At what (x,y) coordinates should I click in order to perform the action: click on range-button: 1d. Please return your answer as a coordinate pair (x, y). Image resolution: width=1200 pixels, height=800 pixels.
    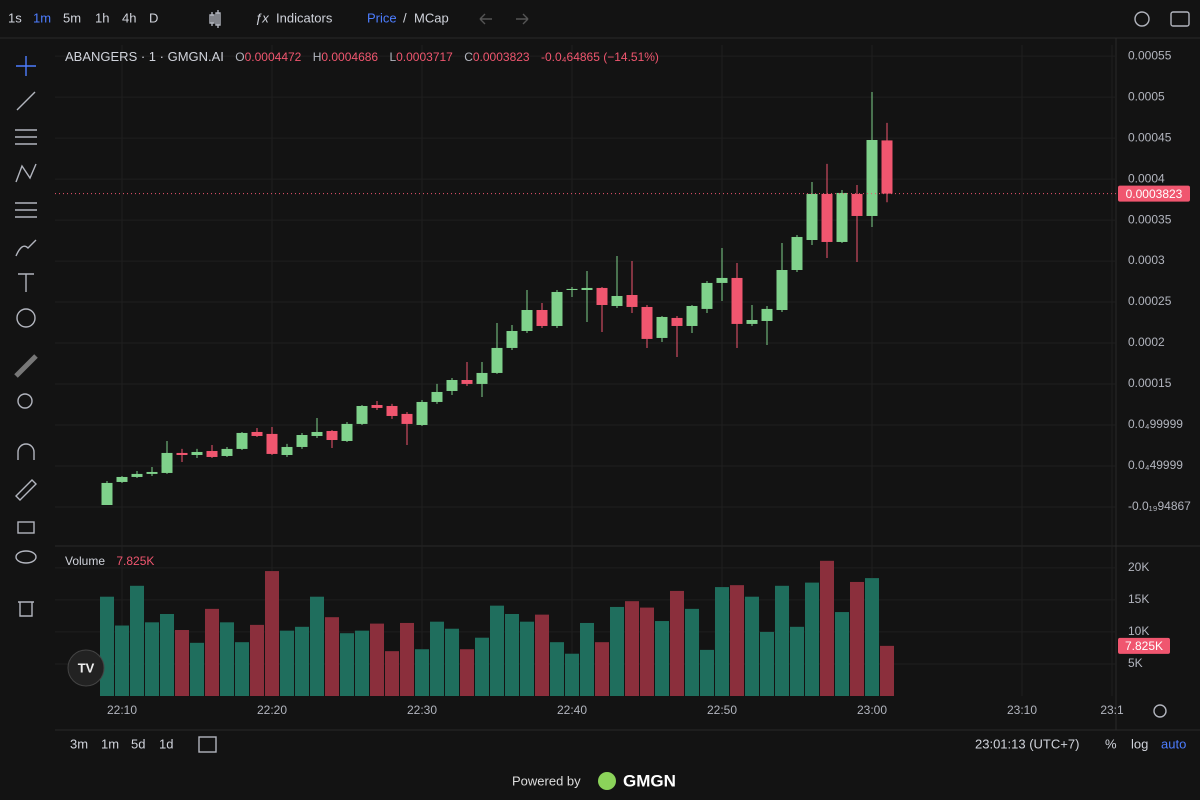
    Looking at the image, I should click on (166, 743).